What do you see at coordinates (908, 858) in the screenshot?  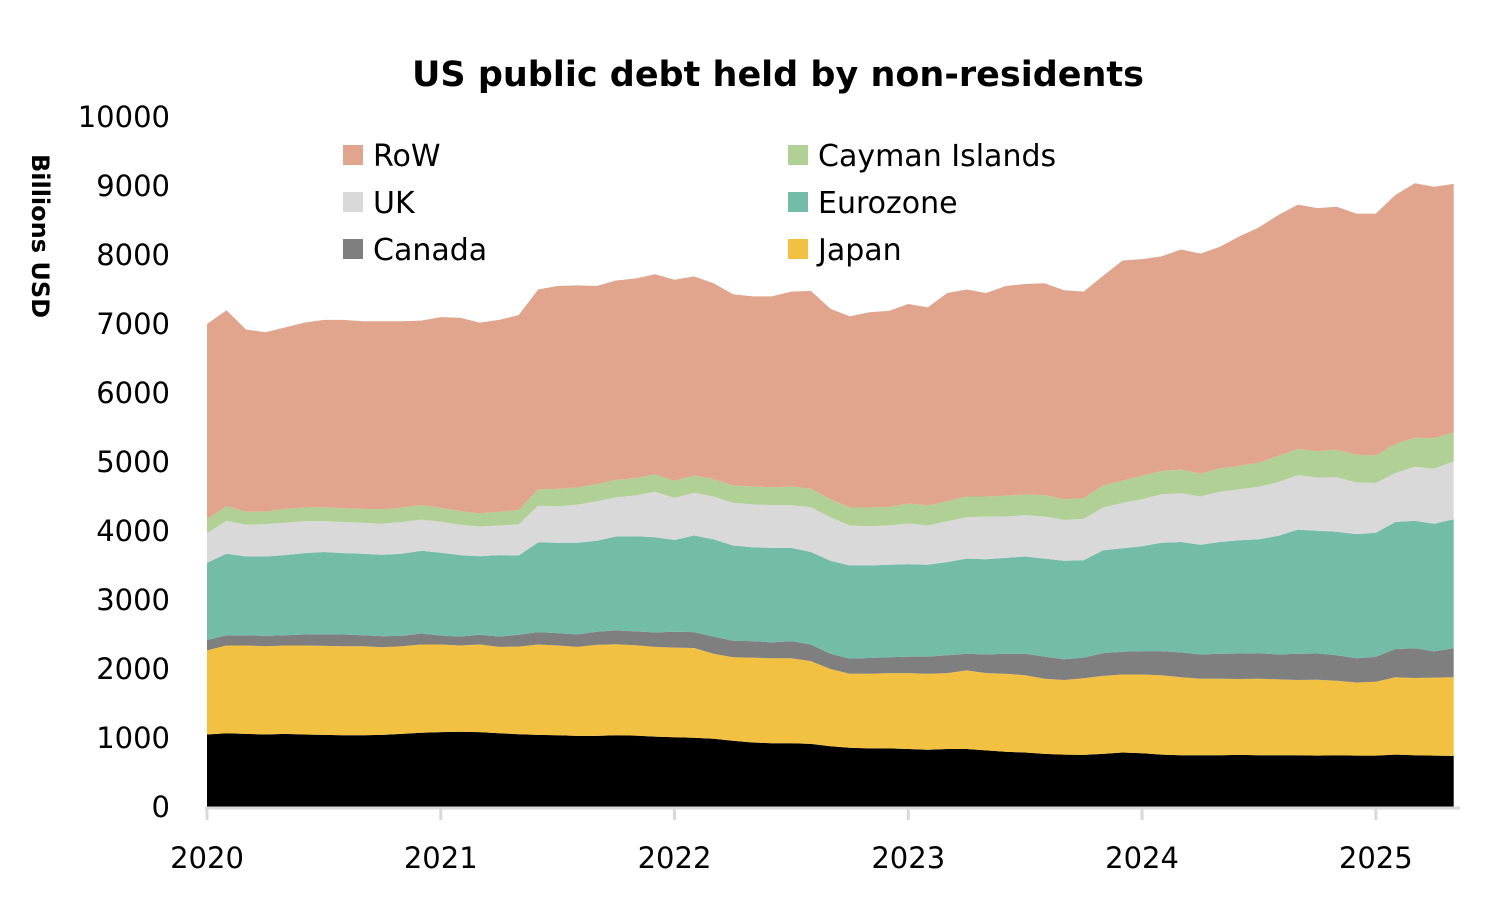 I see `x-tick-label: 2023` at bounding box center [908, 858].